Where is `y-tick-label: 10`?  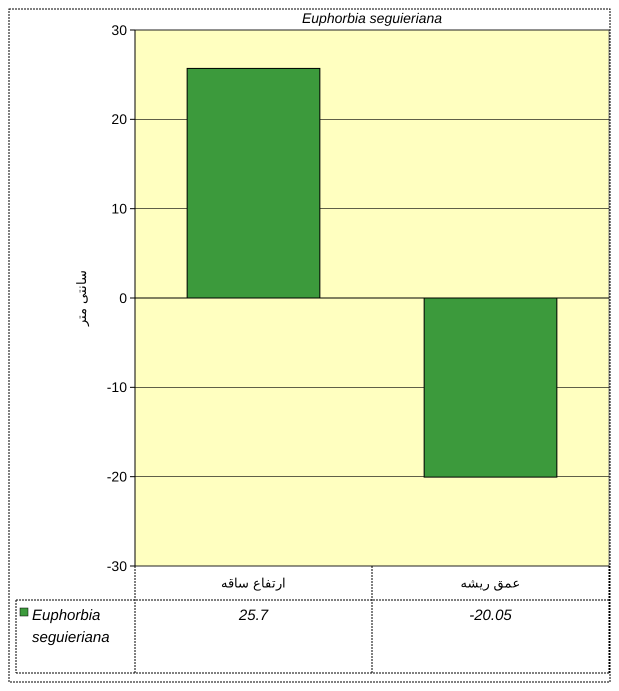 y-tick-label: 10 is located at coordinates (119, 208).